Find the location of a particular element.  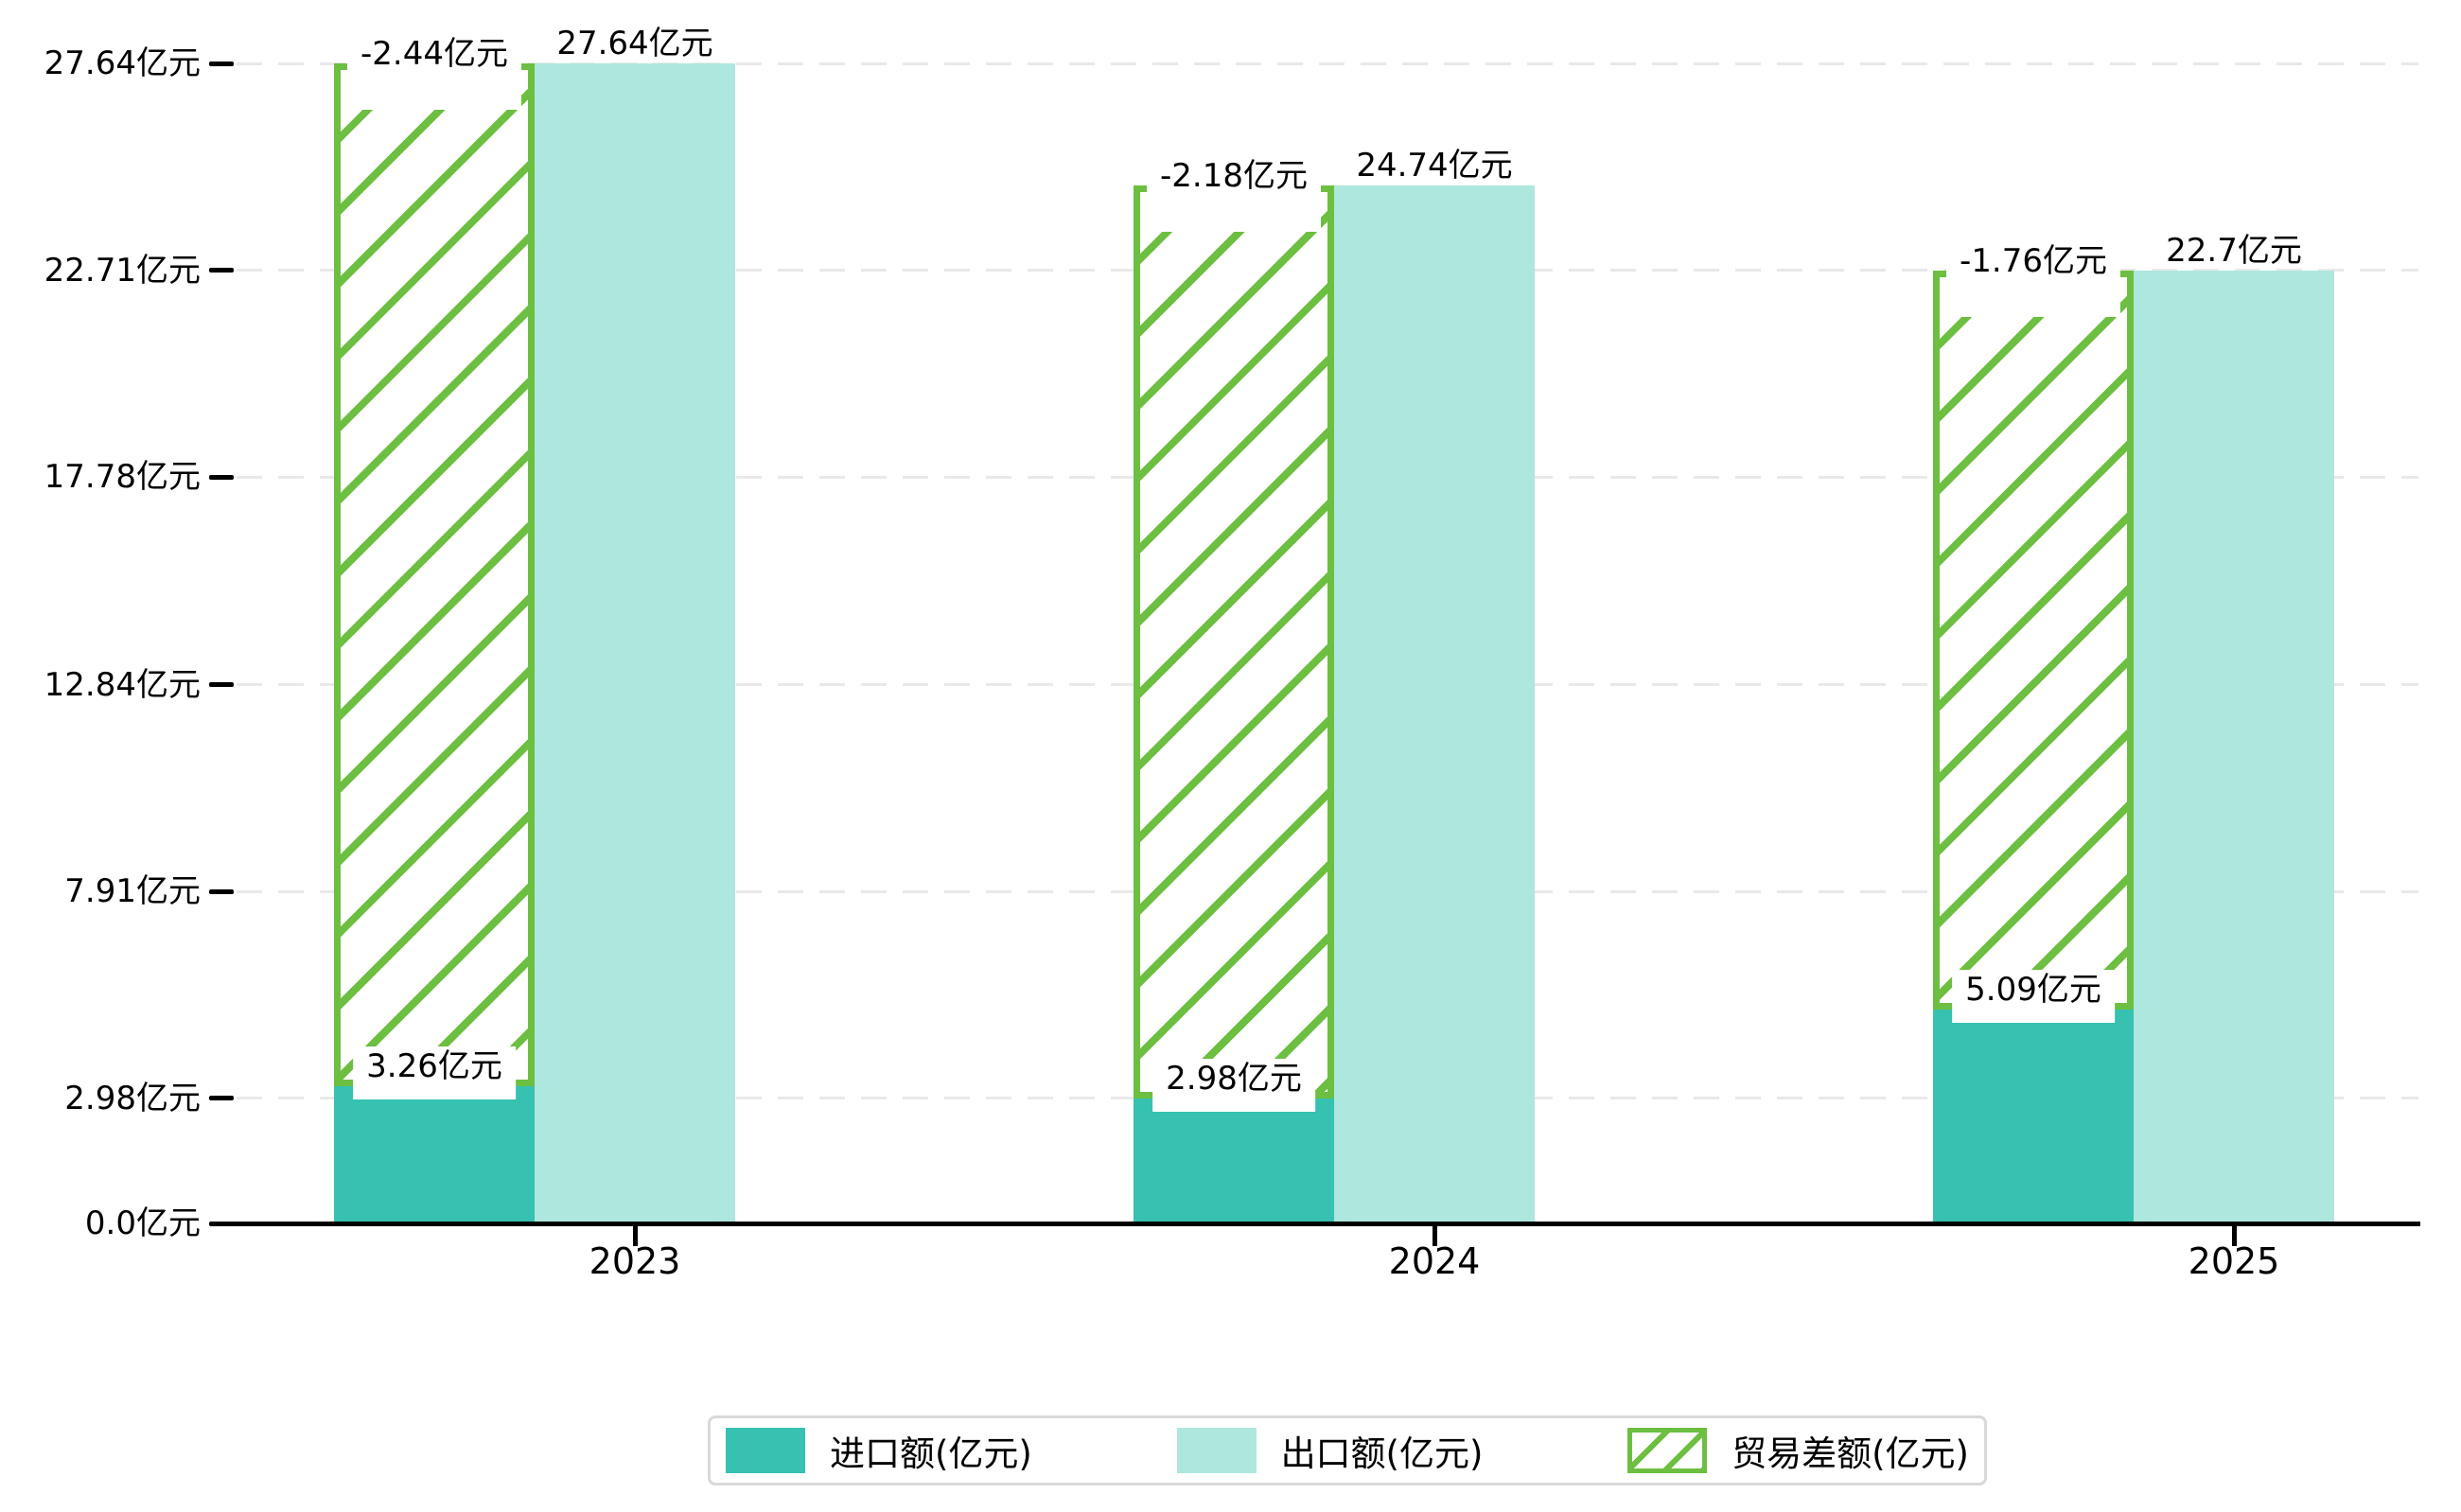

label-export-2025: 22.7亿元 is located at coordinates (2234, 251).